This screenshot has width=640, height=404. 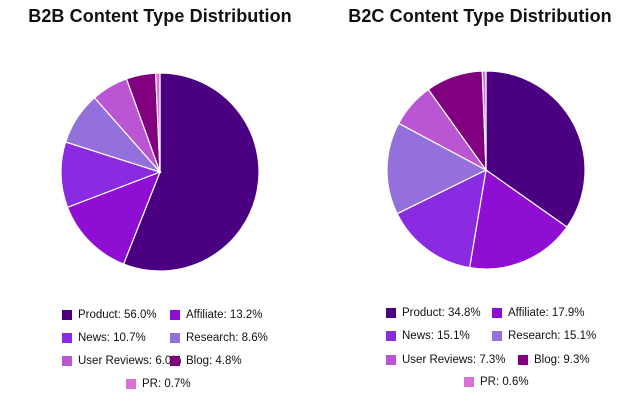 I want to click on legend-item-pr: PR: 0.6%, so click(x=496, y=382).